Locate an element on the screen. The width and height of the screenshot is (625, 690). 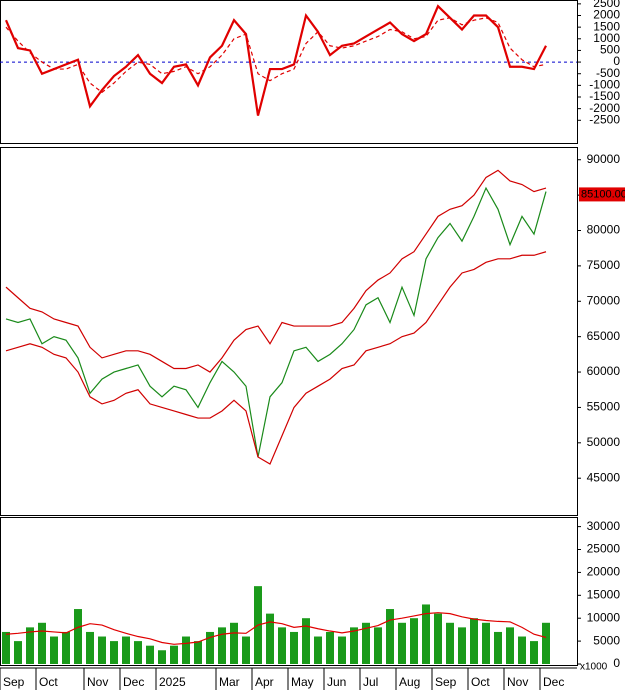
x-tick-label: May is located at coordinates (302, 682).